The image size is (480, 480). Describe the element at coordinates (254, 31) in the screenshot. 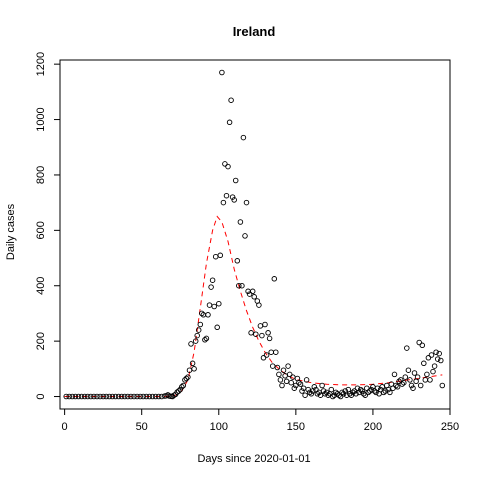

I see `chart-title: Ireland` at that location.